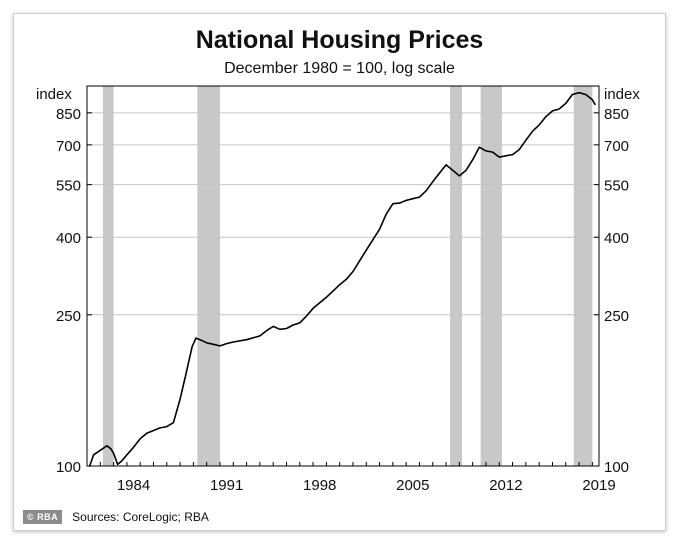 The image size is (679, 544). What do you see at coordinates (68, 114) in the screenshot?
I see `y-tick-label-left: 850` at bounding box center [68, 114].